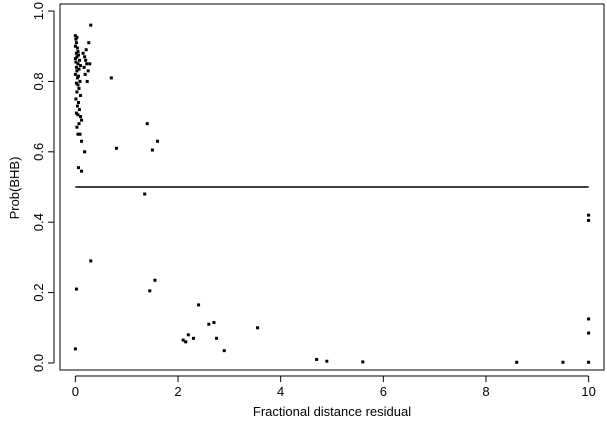 The image size is (607, 426). What do you see at coordinates (75, 391) in the screenshot?
I see `x-tick-label: 0` at bounding box center [75, 391].